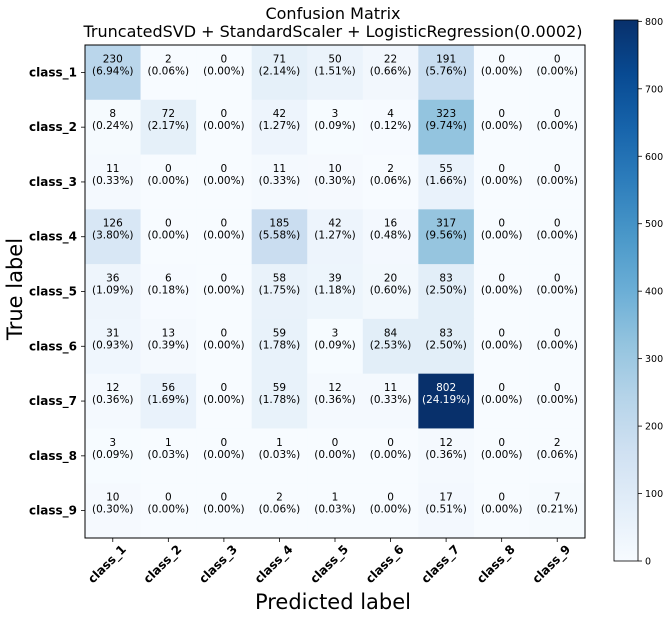  Describe the element at coordinates (390, 279) in the screenshot. I see `cell-value-label: 20` at that location.